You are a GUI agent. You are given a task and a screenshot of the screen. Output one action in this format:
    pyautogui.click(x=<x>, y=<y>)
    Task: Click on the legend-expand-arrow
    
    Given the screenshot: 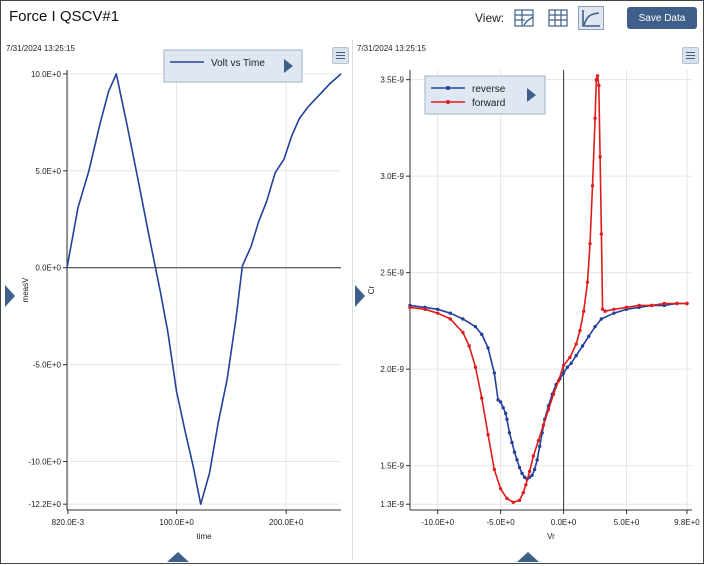 What is the action you would take?
    pyautogui.click(x=531, y=95)
    